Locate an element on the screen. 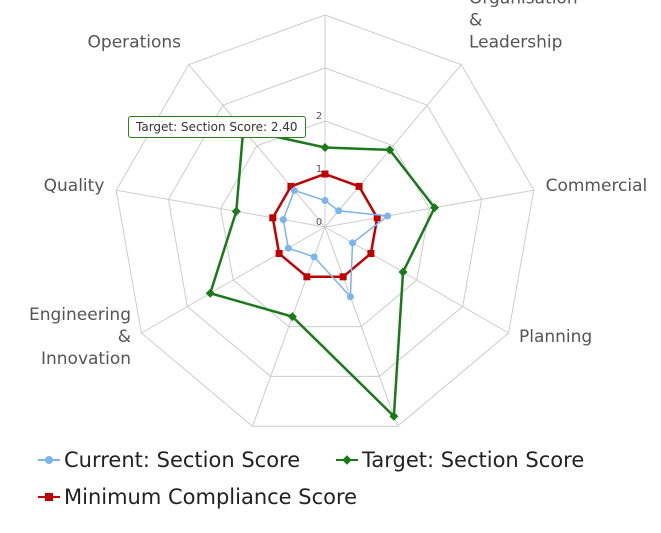  legend-item-current: Current: Section Score is located at coordinates (169, 460).